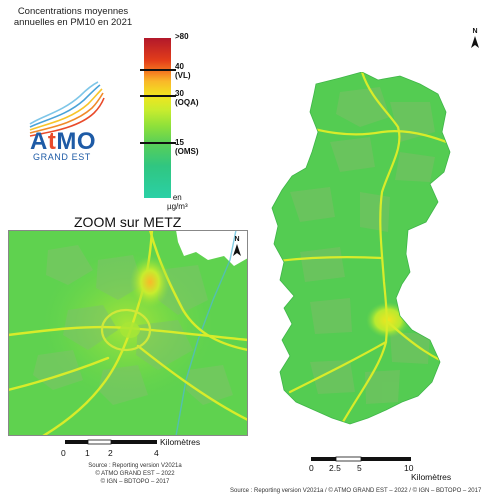 This screenshot has height=500, width=500. Describe the element at coordinates (187, 151) in the screenshot. I see `legend-label-15-name: (OMS)` at that location.